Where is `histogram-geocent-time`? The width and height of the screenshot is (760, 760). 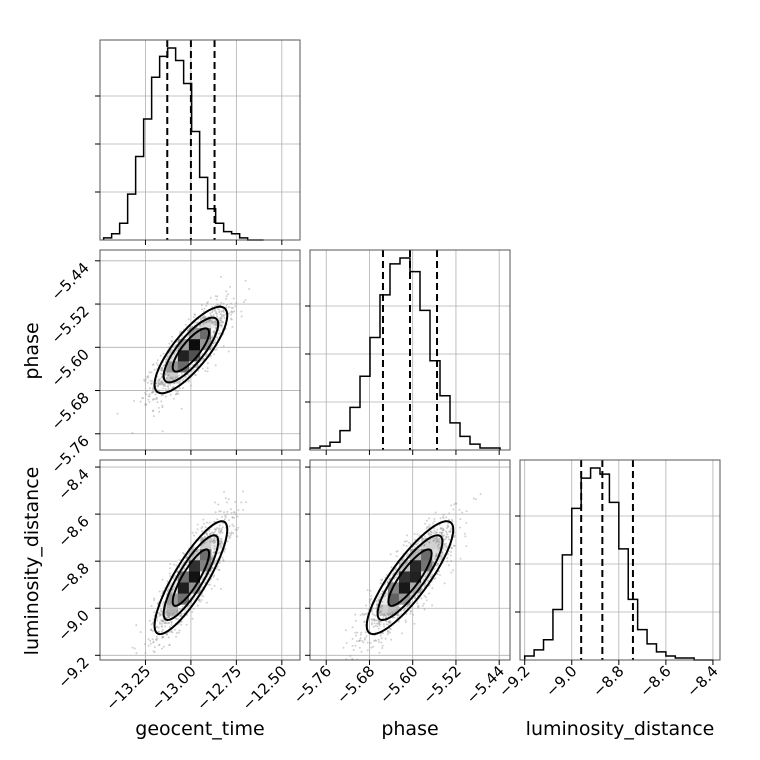
histogram-geocent-time is located at coordinates (183, 144).